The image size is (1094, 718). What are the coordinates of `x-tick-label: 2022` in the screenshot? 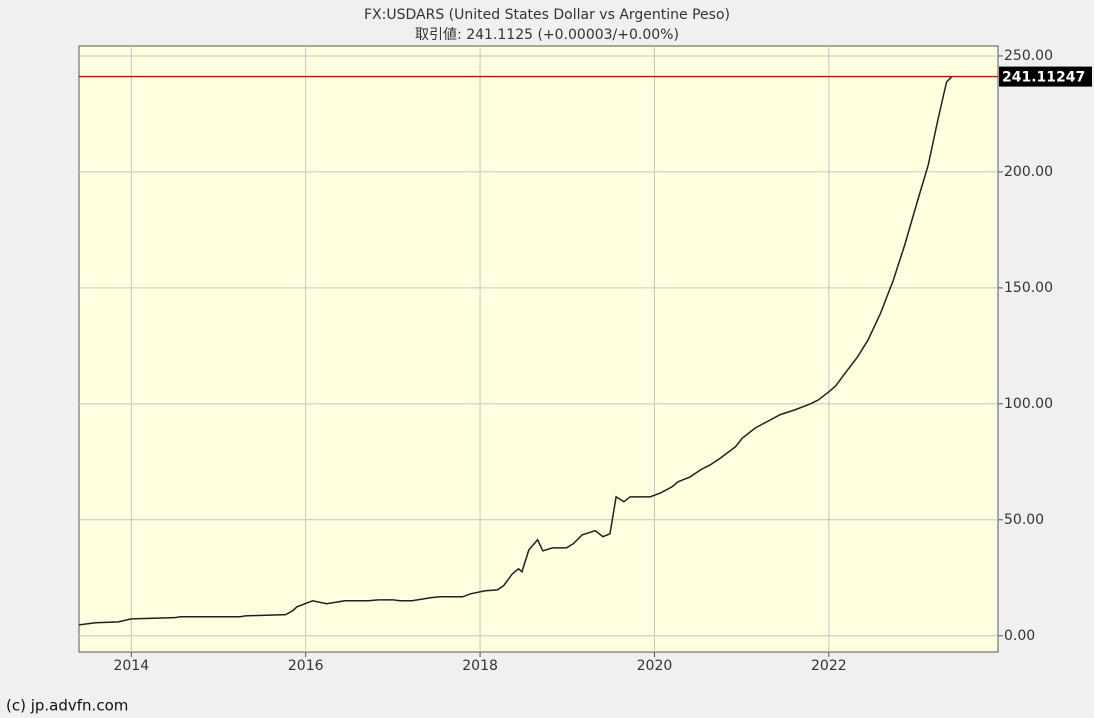 It's located at (829, 666).